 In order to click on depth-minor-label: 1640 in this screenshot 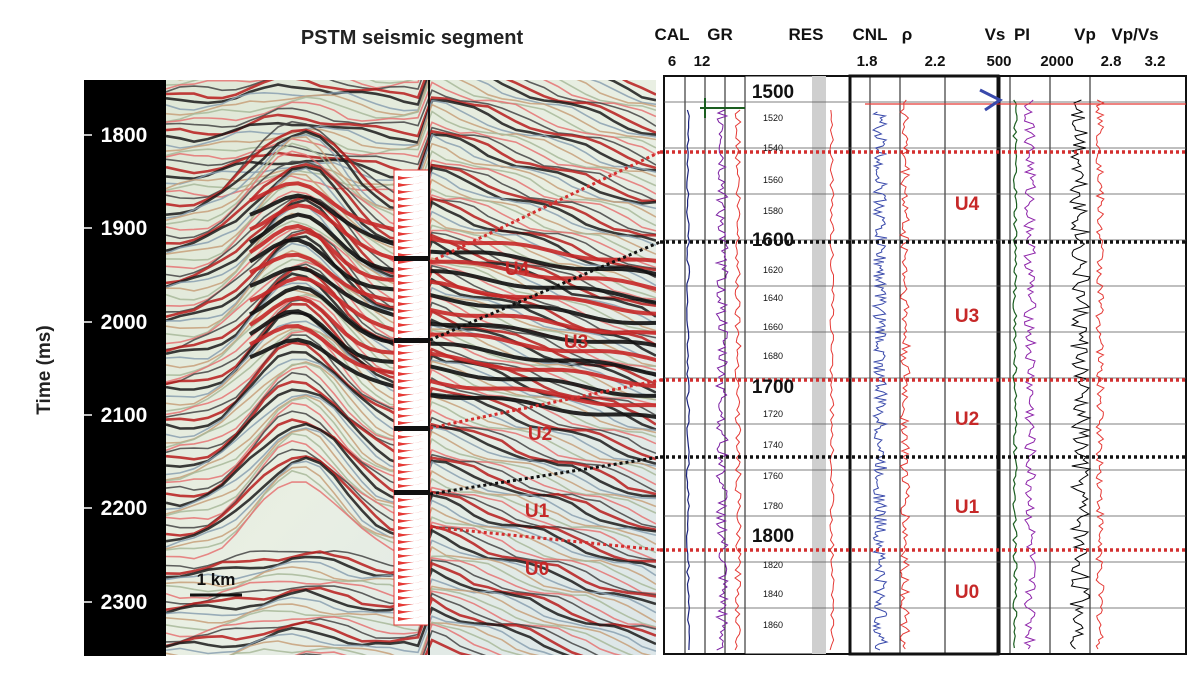, I will do `click(773, 298)`.